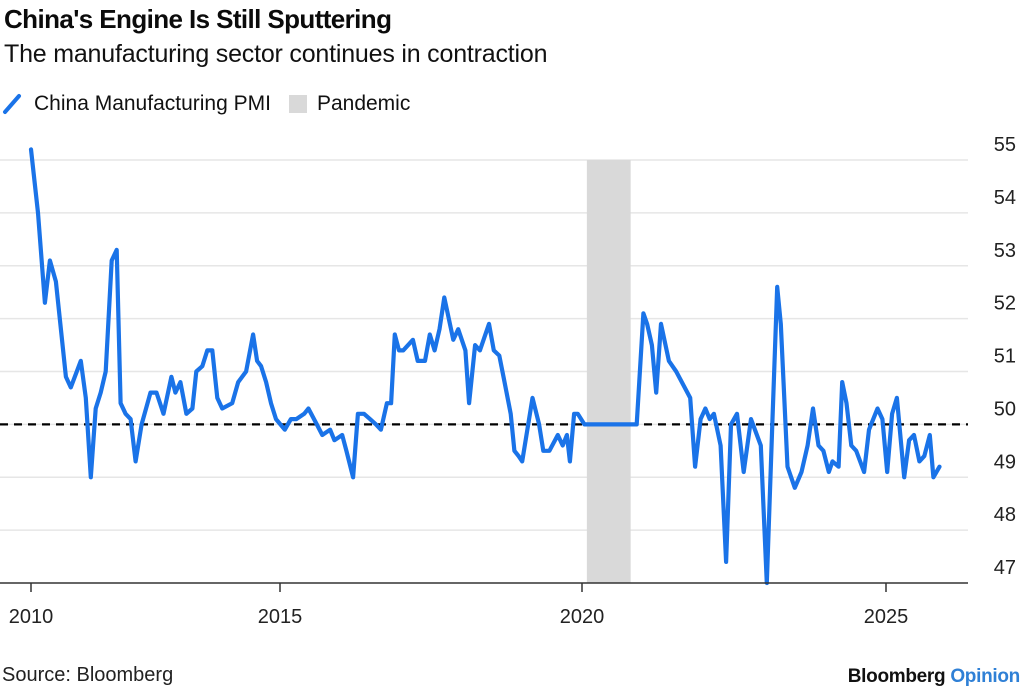 Image resolution: width=1024 pixels, height=693 pixels. I want to click on shaded-regions, so click(608, 371).